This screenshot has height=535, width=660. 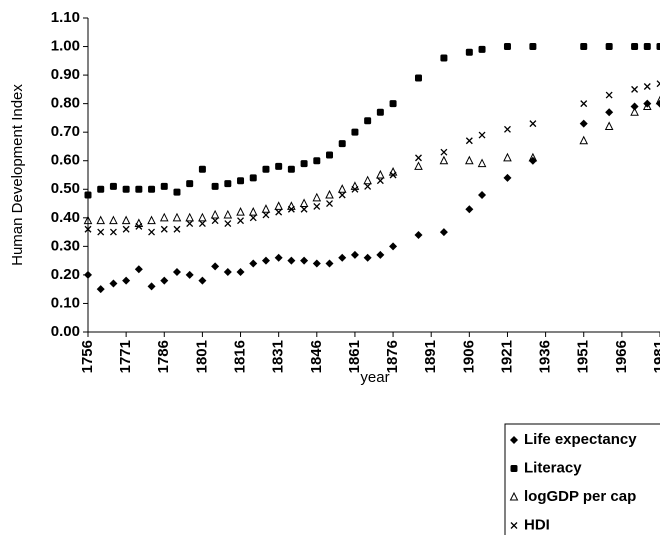 I want to click on x-axis-title: year, so click(x=374, y=377).